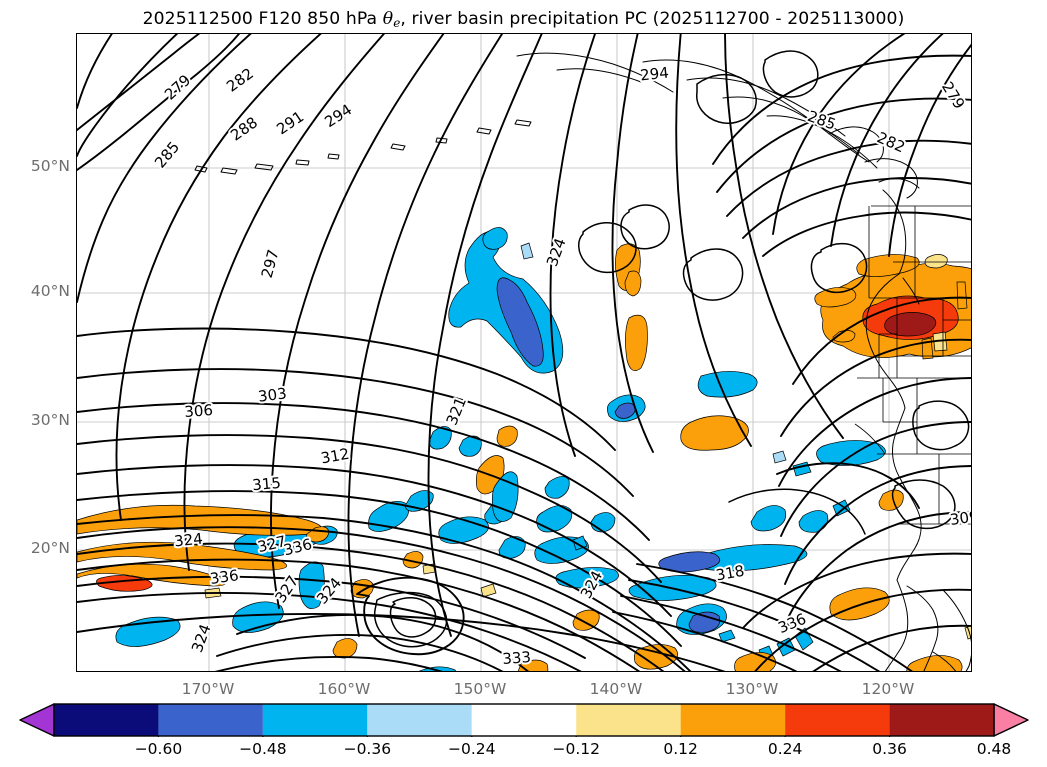 The height and width of the screenshot is (767, 1047). I want to click on lon-tick-label: 130°W, so click(752, 689).